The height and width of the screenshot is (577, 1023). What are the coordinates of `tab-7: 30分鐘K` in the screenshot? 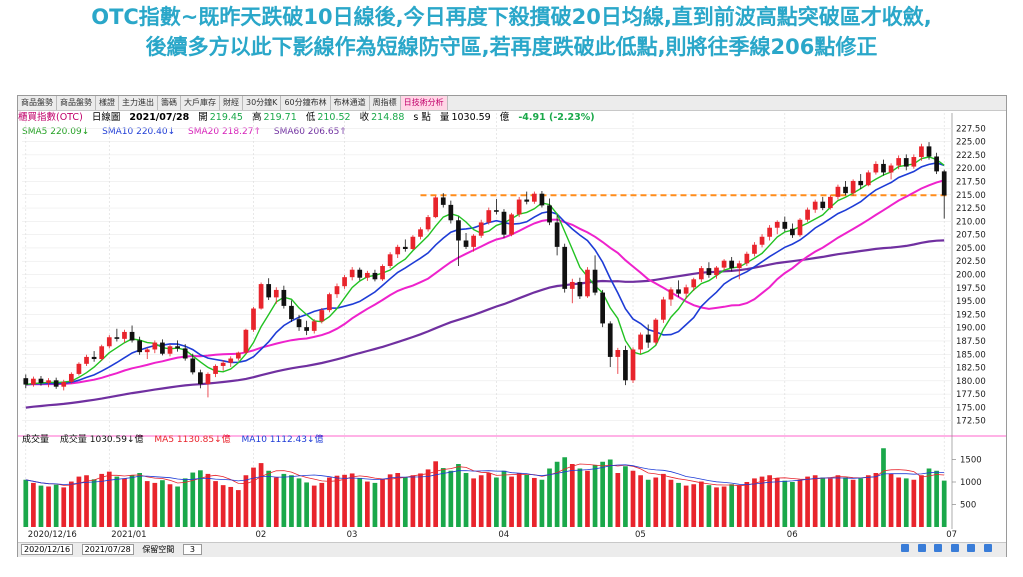 It's located at (262, 103).